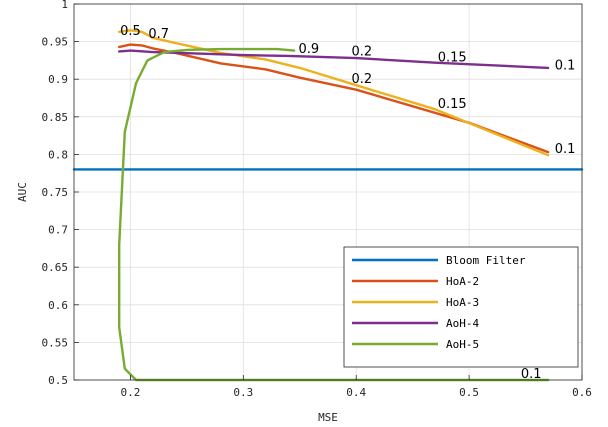 The height and width of the screenshot is (427, 608). What do you see at coordinates (58, 79) in the screenshot?
I see `y-tick-label: 0.9` at bounding box center [58, 79].